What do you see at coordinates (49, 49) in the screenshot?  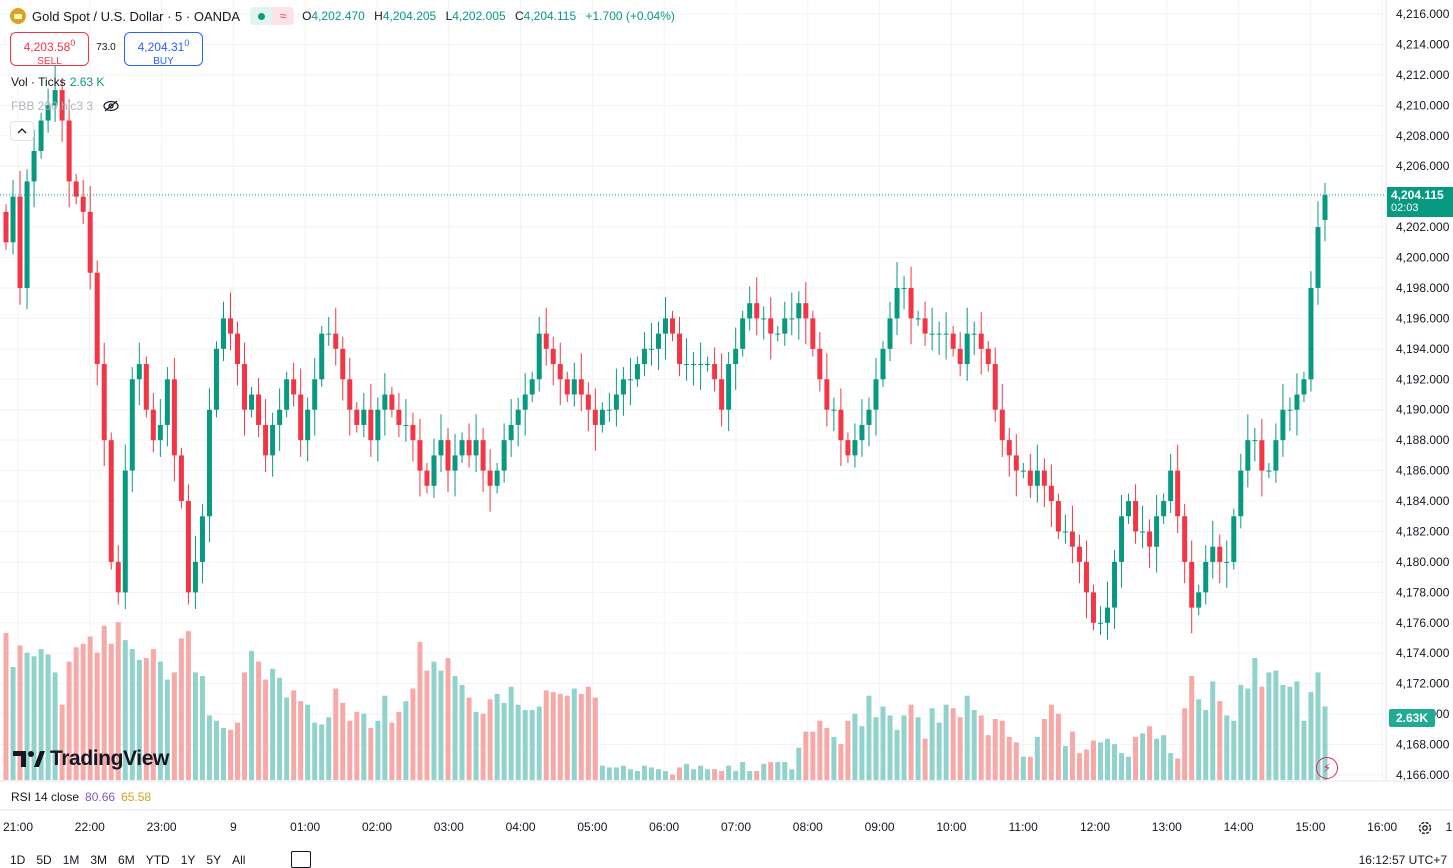 I see `sell-button: 4,203.580 SELL` at bounding box center [49, 49].